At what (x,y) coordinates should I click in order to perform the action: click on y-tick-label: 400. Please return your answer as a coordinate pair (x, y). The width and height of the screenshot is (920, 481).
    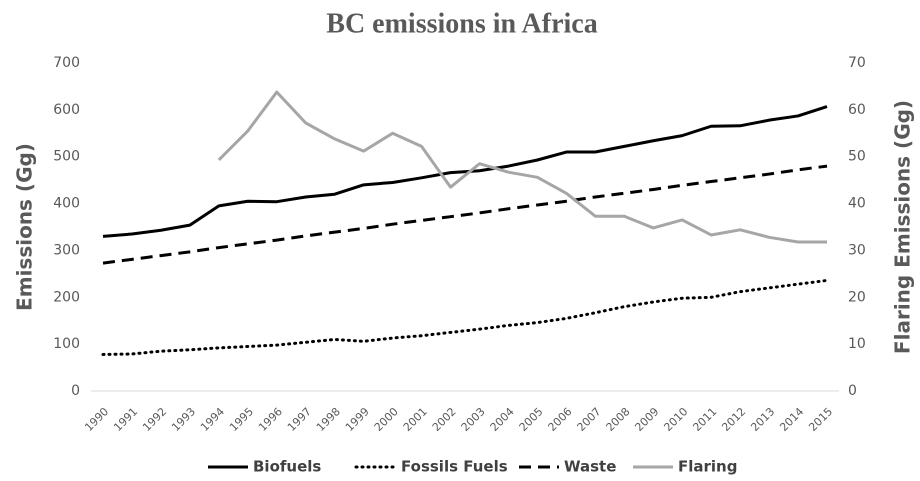
    Looking at the image, I should click on (66, 204).